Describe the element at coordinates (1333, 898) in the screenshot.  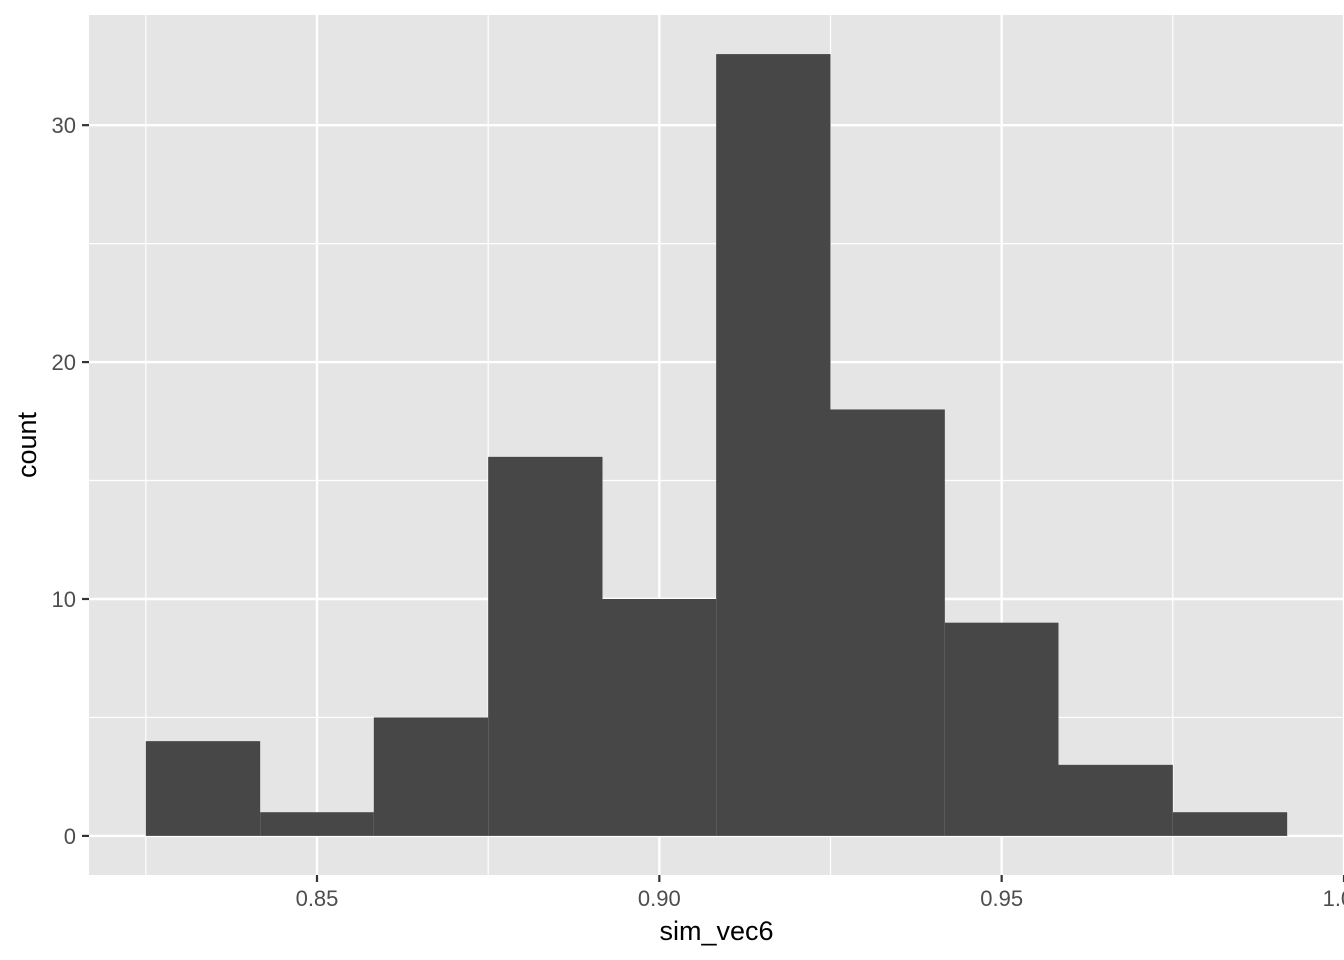
I see `x-tick-label: 1.00` at that location.